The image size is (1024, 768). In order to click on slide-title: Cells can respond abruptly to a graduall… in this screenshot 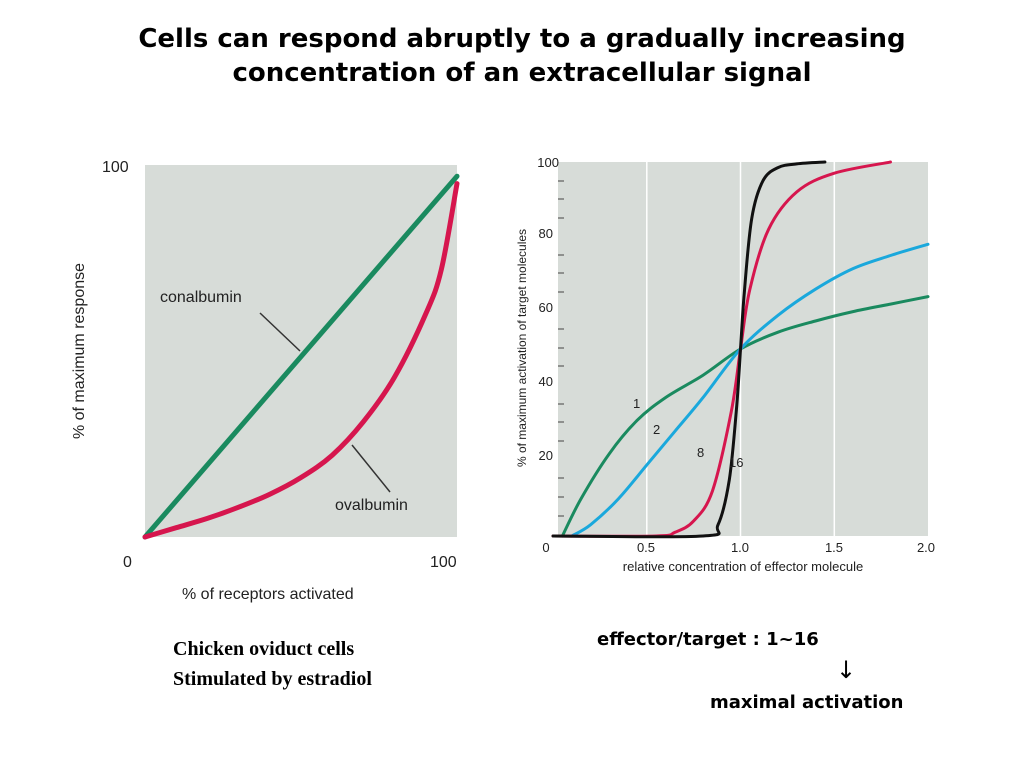, I will do `click(512, 56)`.